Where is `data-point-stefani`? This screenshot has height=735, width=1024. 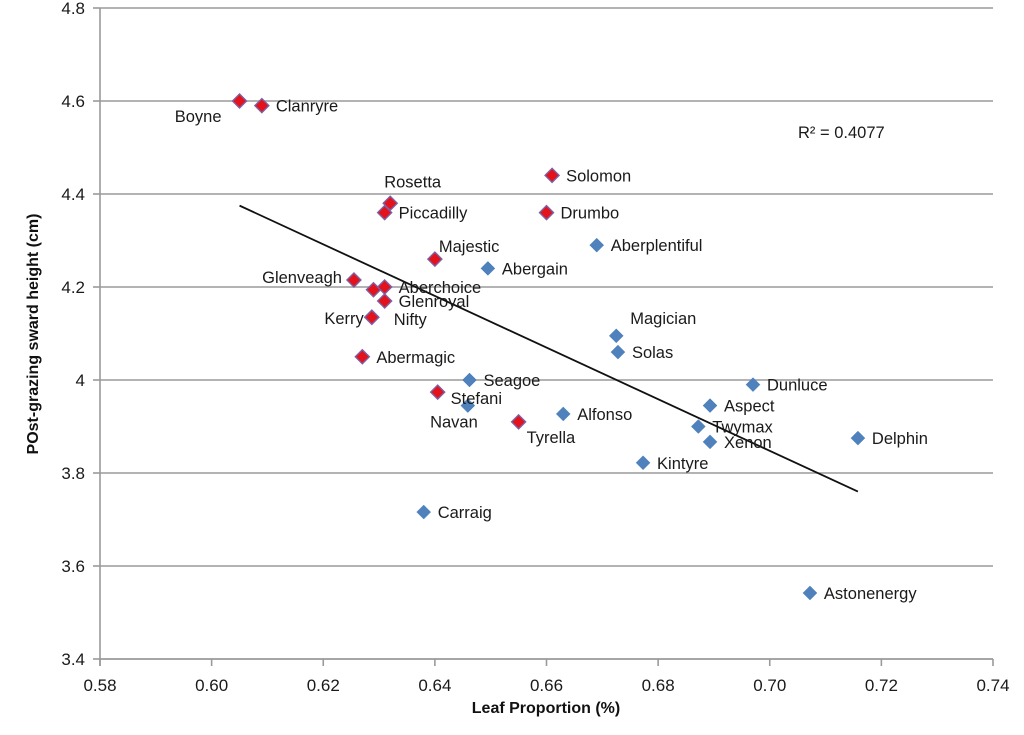
data-point-stefani is located at coordinates (437, 392).